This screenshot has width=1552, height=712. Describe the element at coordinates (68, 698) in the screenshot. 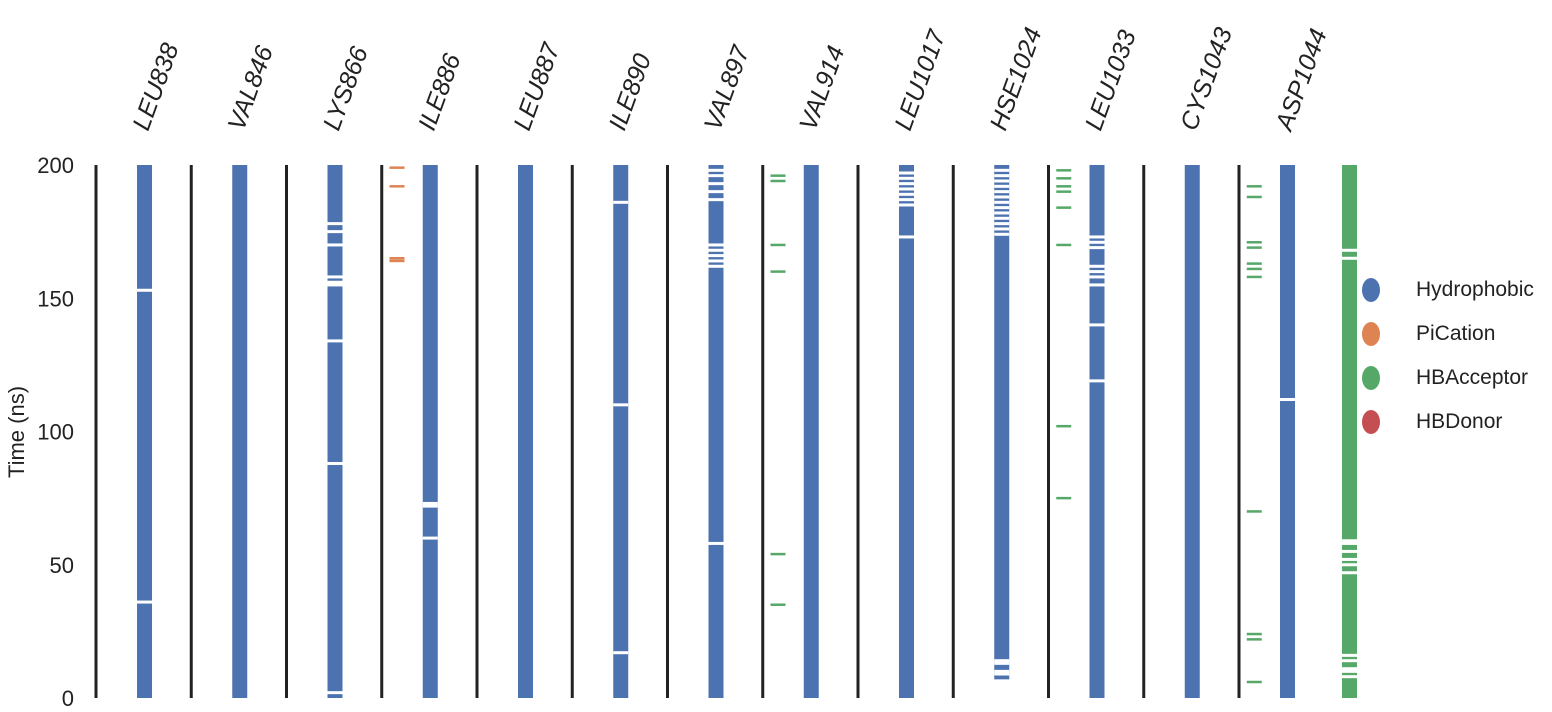

I see `y-tick-label-0: 0` at that location.